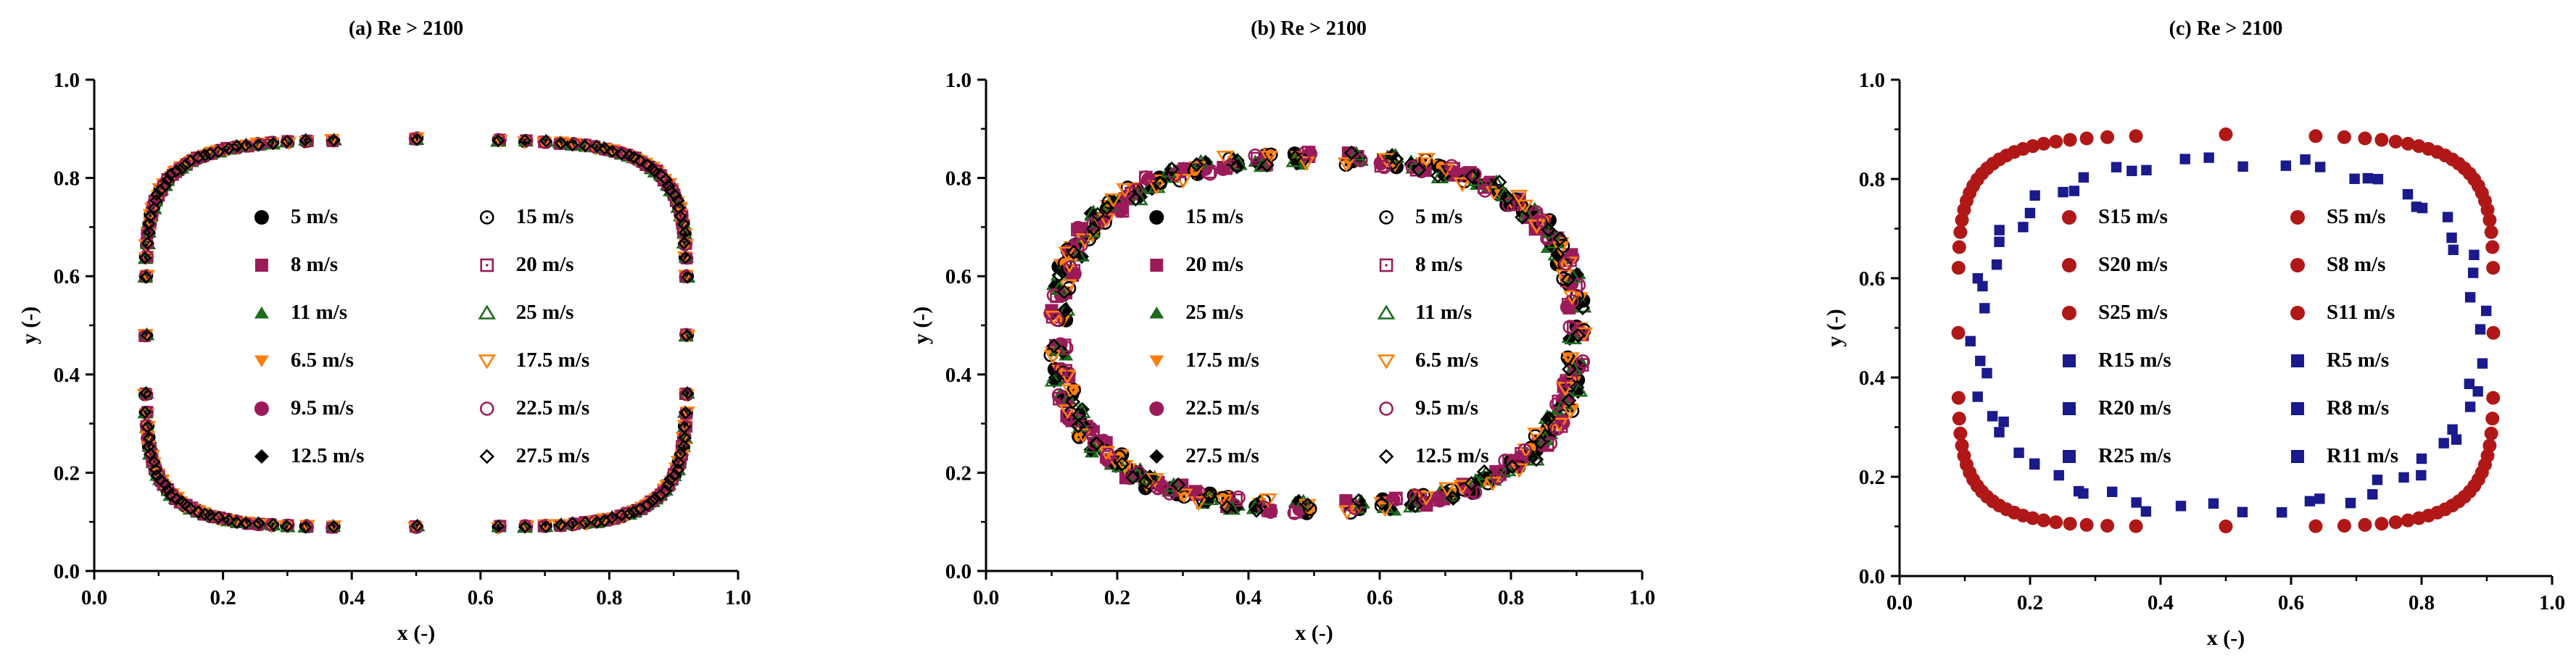 The width and height of the screenshot is (2576, 663). Describe the element at coordinates (1452, 455) in the screenshot. I see `legend-label: 12.5 m/s` at that location.